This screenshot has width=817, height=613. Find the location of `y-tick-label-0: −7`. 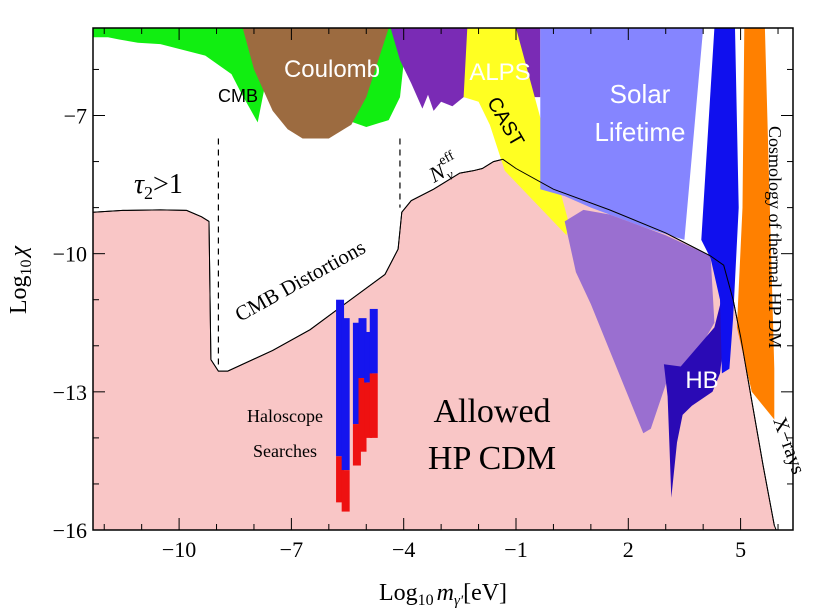

y-tick-label-0: −7 is located at coordinates (75, 116).